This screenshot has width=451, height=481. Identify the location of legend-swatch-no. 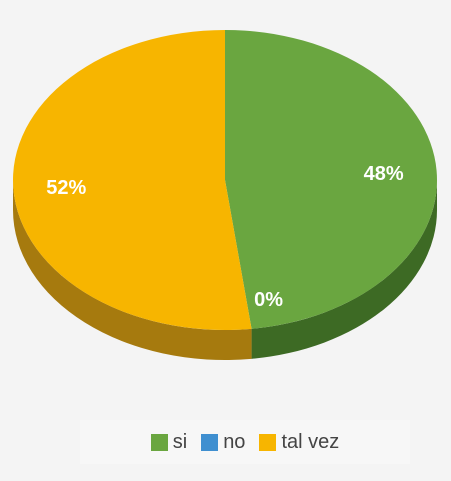
(210, 442).